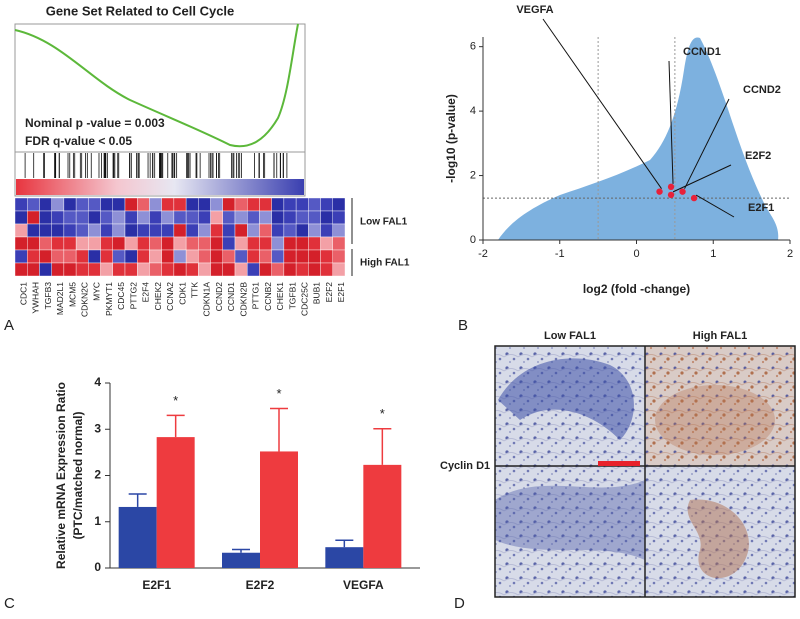 The image size is (800, 619). I want to click on annotation-label: CCND1, so click(702, 52).